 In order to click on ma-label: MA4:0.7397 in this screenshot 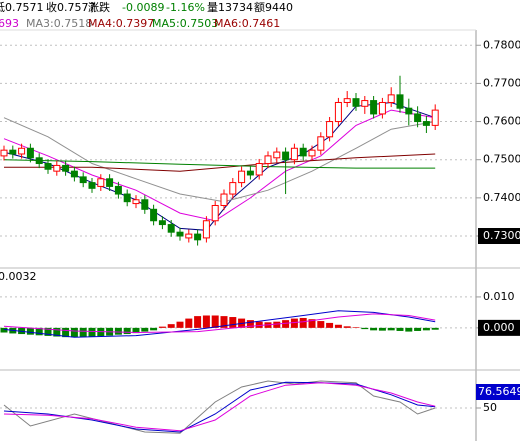, I will do `click(121, 23)`.